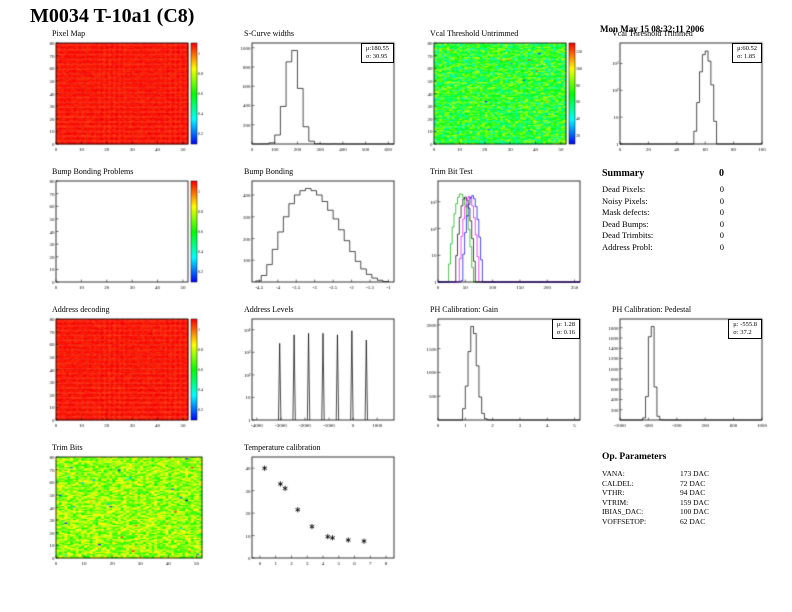 Image resolution: width=792 pixels, height=612 pixels. What do you see at coordinates (747, 48) in the screenshot?
I see `vcal-trimmed-stats-mu: μ:60.52` at bounding box center [747, 48].